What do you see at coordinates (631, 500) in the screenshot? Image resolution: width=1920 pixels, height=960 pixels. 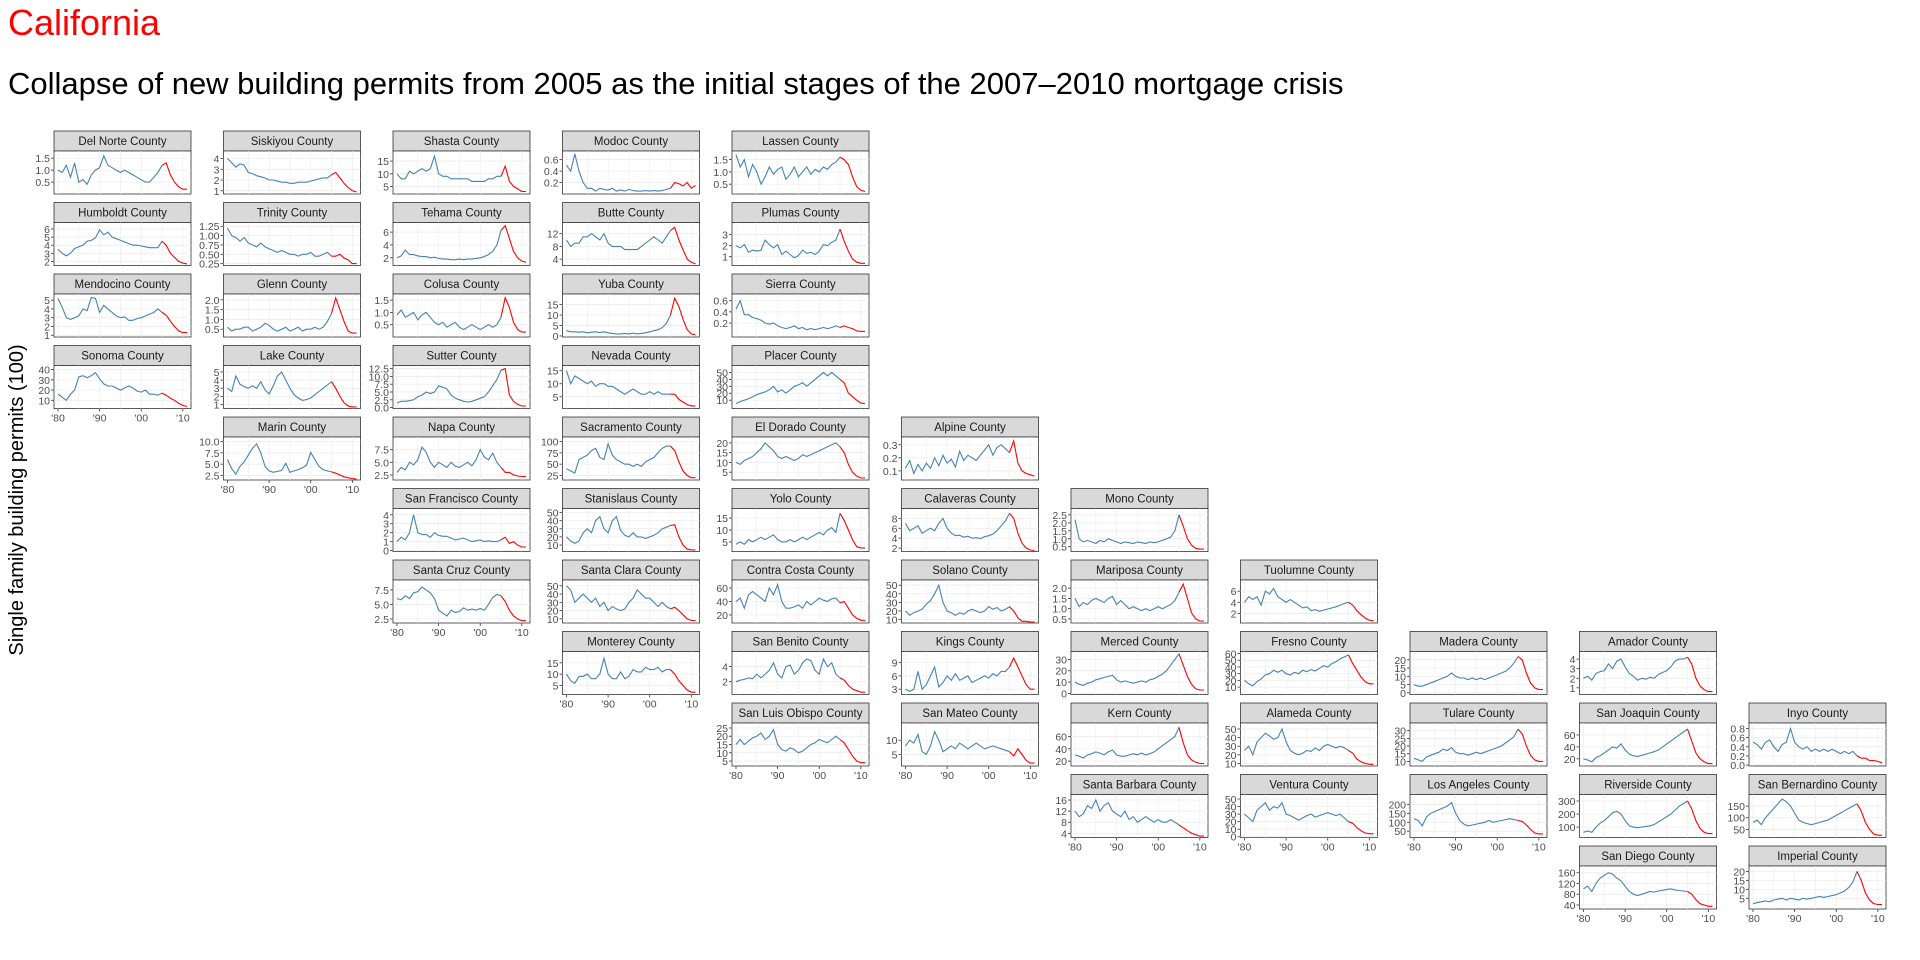 I see `panel-title: Stanislaus County` at bounding box center [631, 500].